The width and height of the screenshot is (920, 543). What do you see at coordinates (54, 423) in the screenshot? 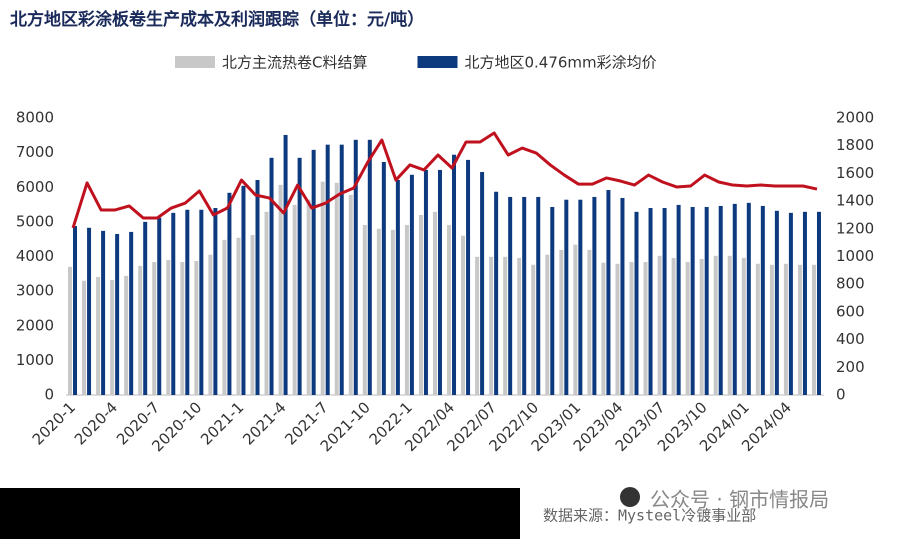
I see `x-tick-label: 2020-1` at bounding box center [54, 423].